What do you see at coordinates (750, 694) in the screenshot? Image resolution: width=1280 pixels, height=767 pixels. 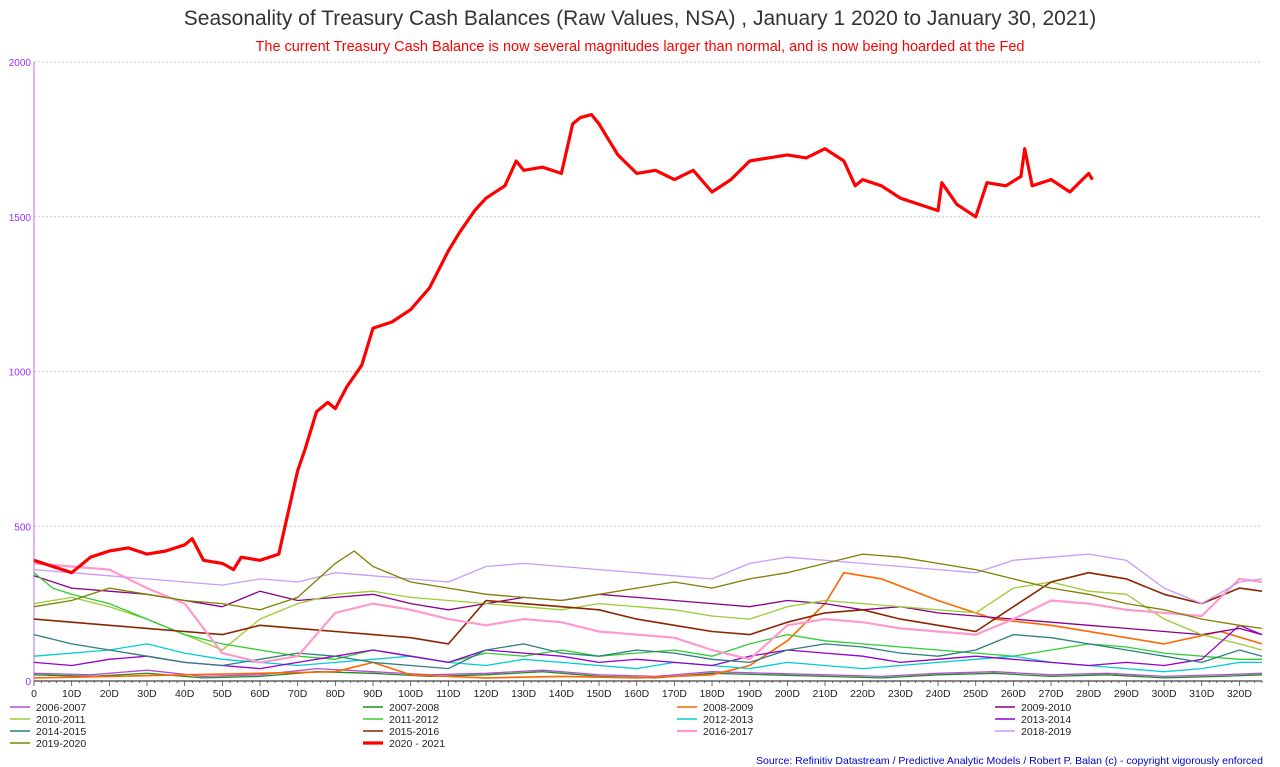 I see `x-tick-label: 190D` at bounding box center [750, 694].